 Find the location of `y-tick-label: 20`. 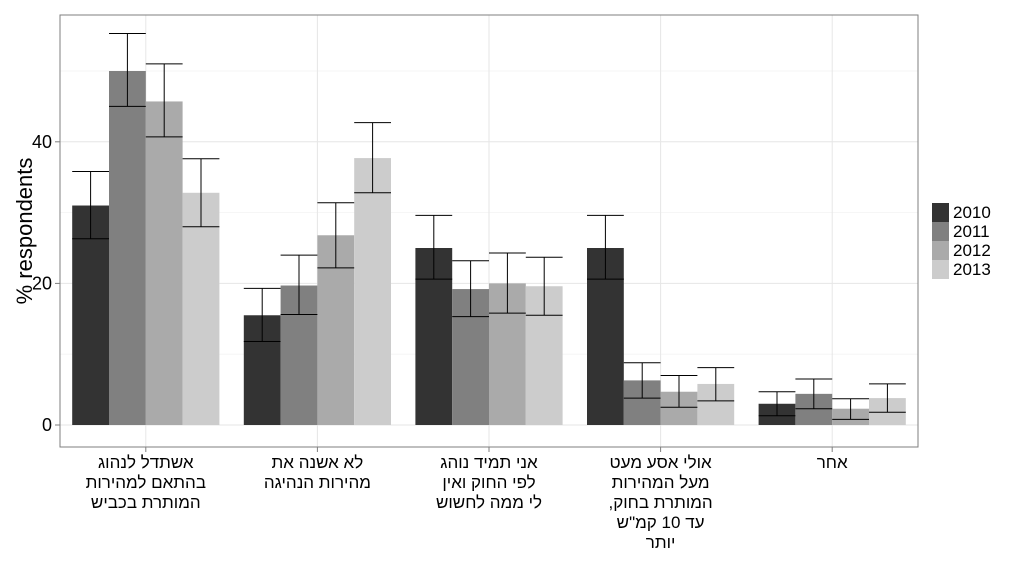

y-tick-label: 20 is located at coordinates (42, 283).